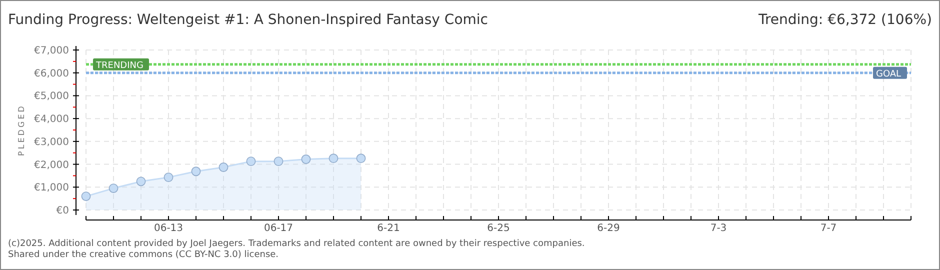 The image size is (940, 270). I want to click on y-tick-label: €4,000, so click(51, 120).